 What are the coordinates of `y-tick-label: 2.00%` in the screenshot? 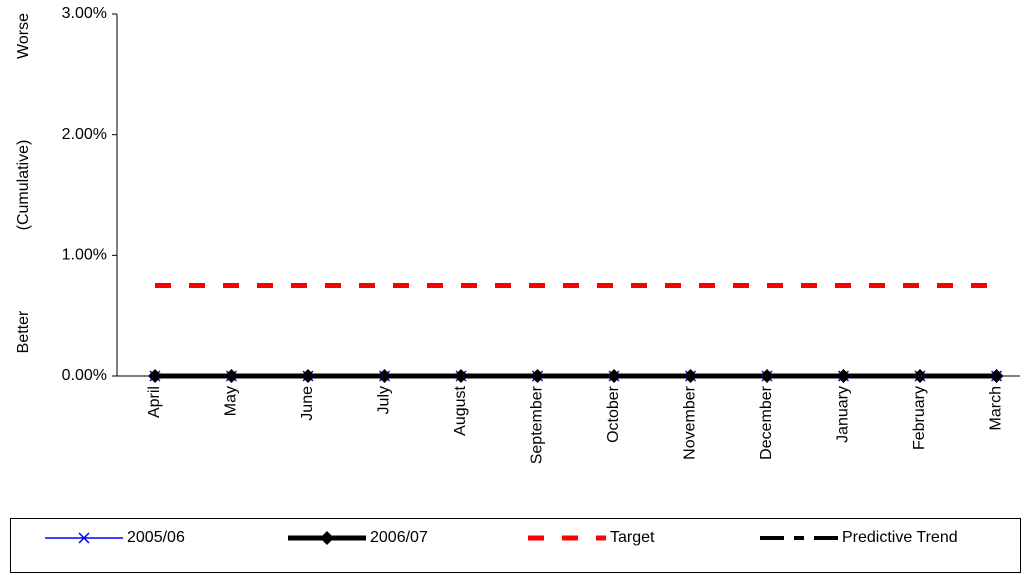 It's located at (84, 134).